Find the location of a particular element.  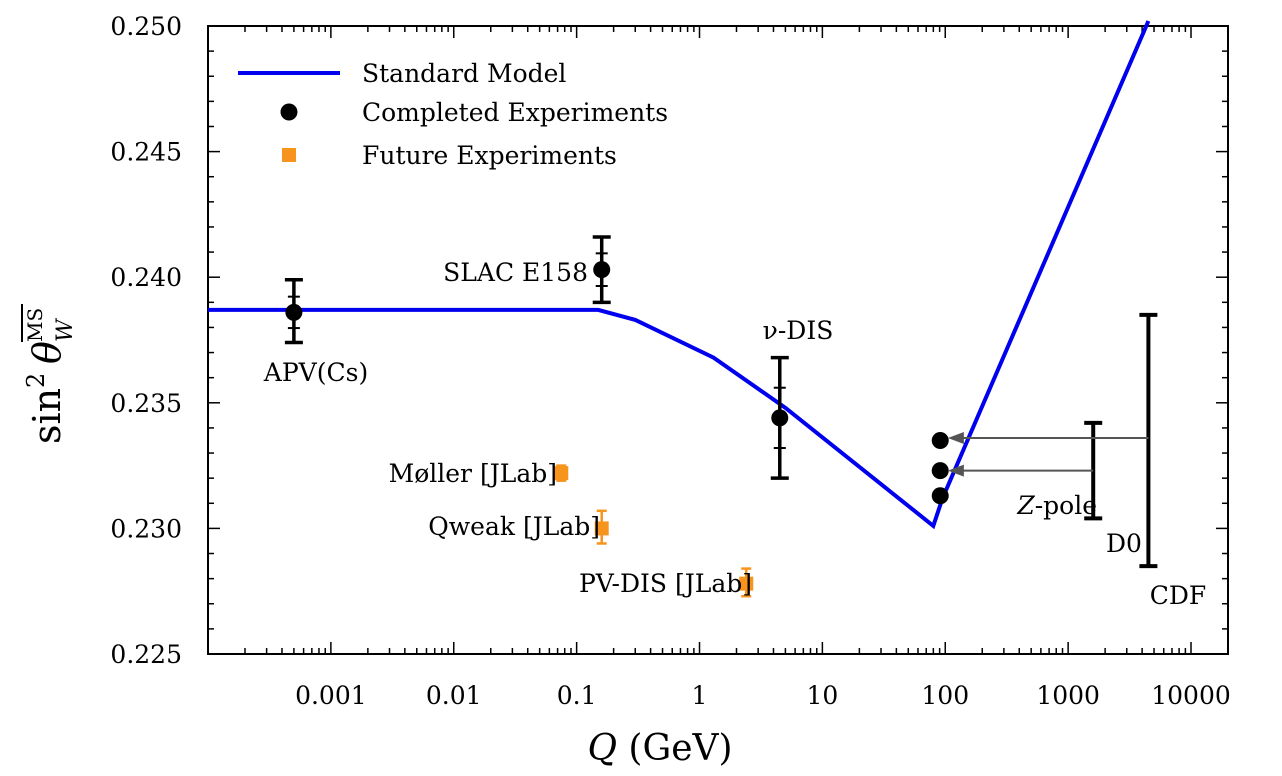

x-tick-label: 10000 is located at coordinates (1191, 695).